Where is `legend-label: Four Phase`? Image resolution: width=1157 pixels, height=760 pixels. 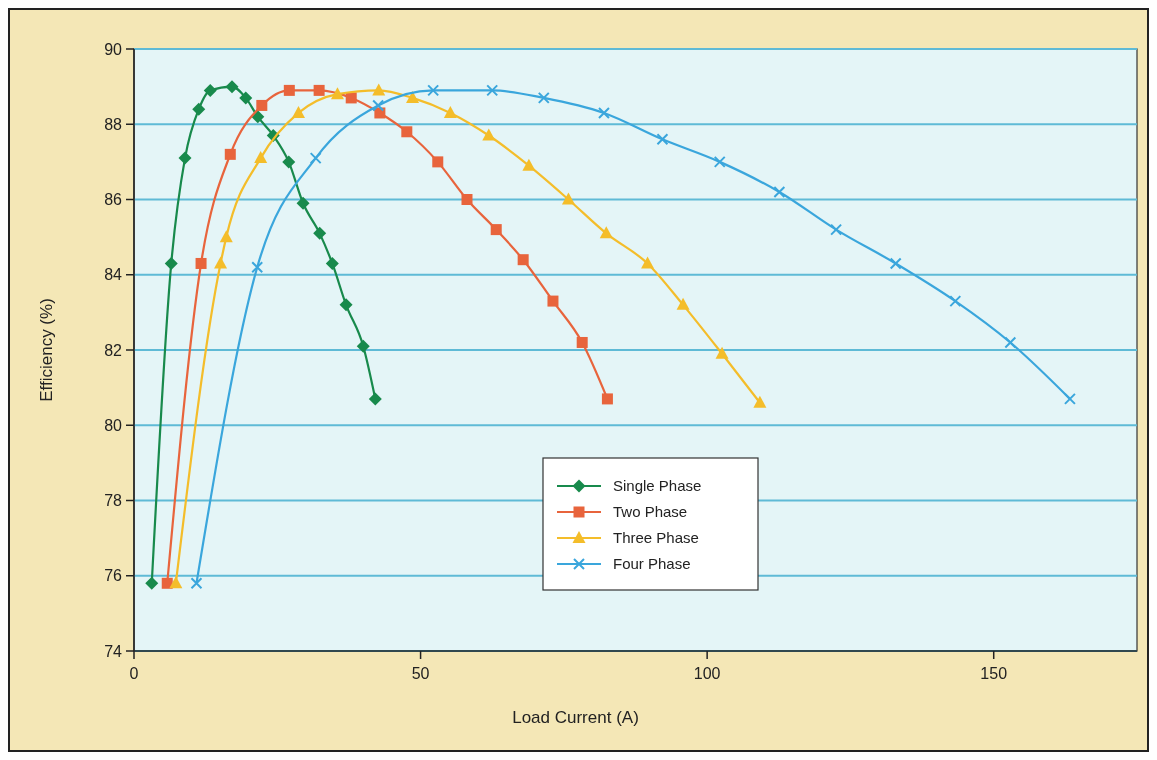
legend-label: Four Phase is located at coordinates (652, 564).